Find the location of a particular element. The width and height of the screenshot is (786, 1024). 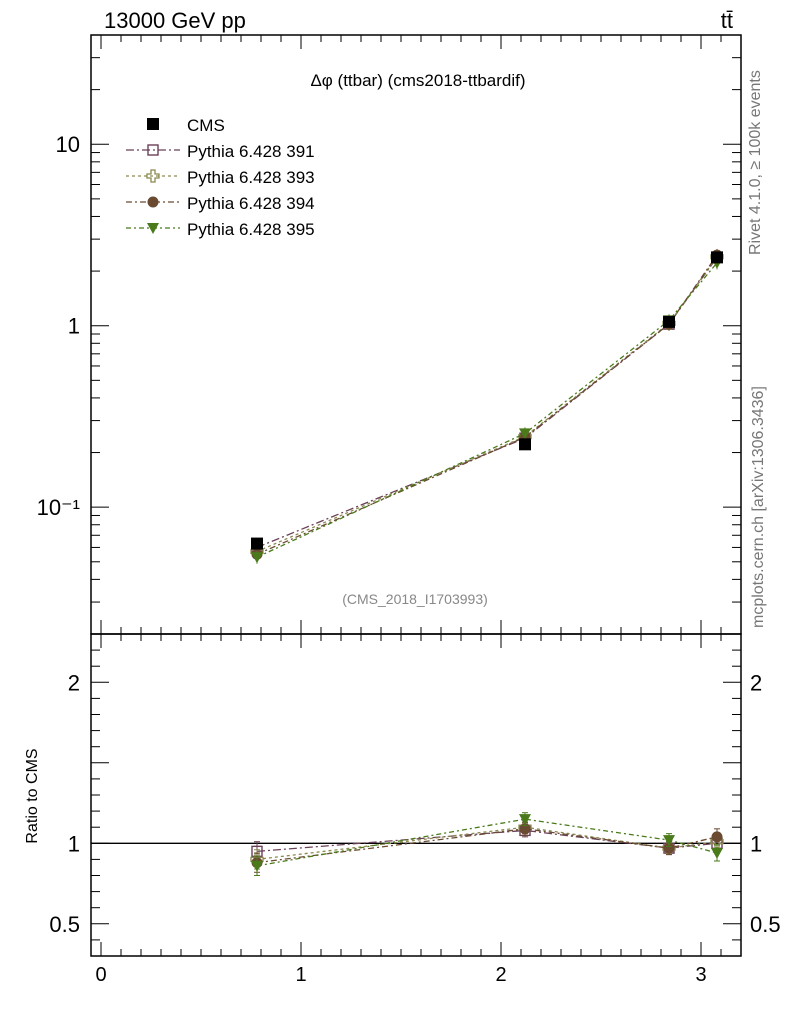

legend-marker-cms is located at coordinates (153, 124).